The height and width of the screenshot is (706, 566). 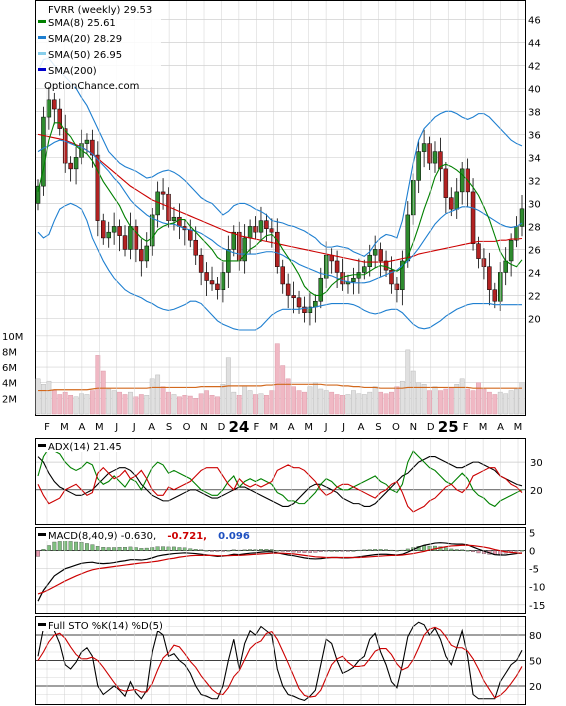 I want to click on month-label: S, so click(x=378, y=427).